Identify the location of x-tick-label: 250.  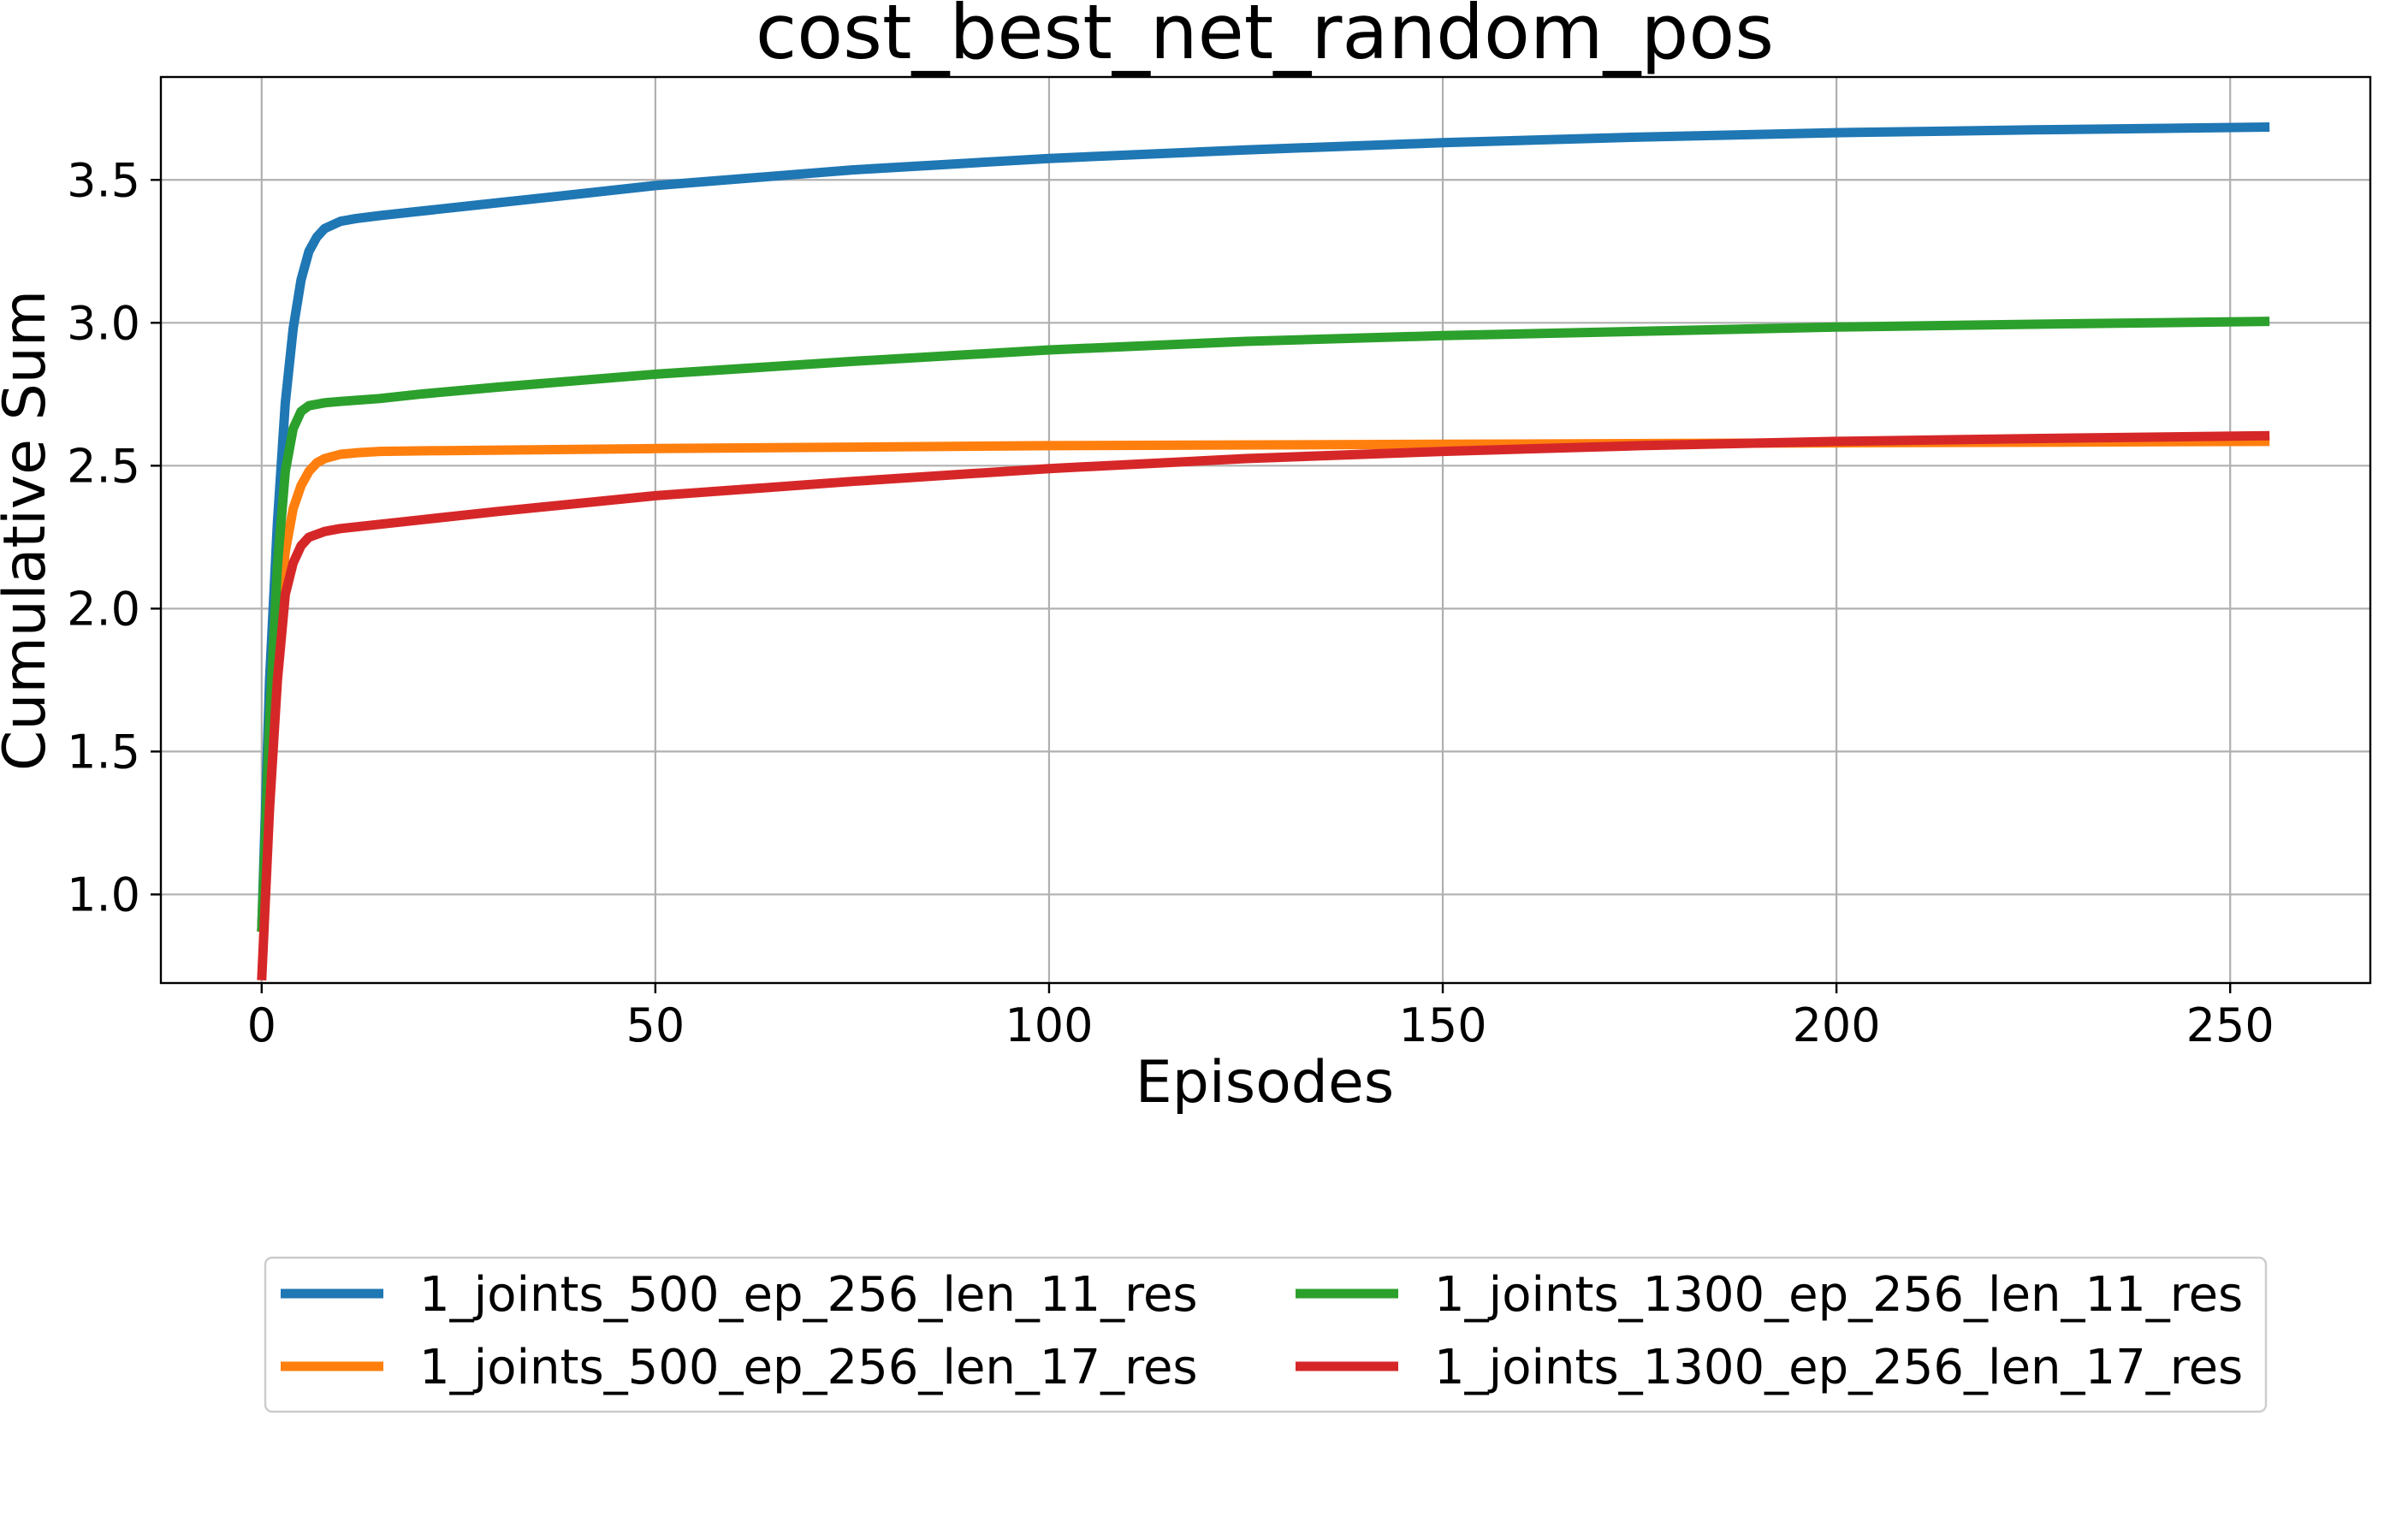
(2230, 1025).